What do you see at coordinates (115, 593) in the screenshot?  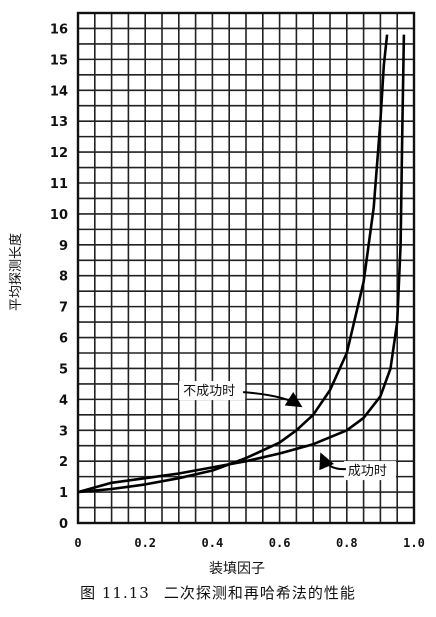 I see `figure-number: 图 11.13` at bounding box center [115, 593].